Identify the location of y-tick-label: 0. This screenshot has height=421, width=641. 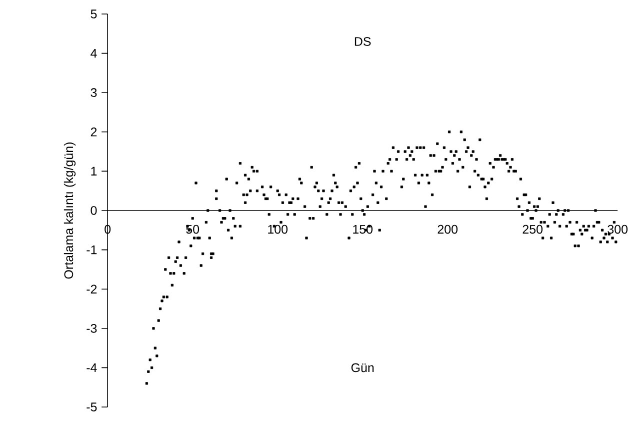
(93, 210).